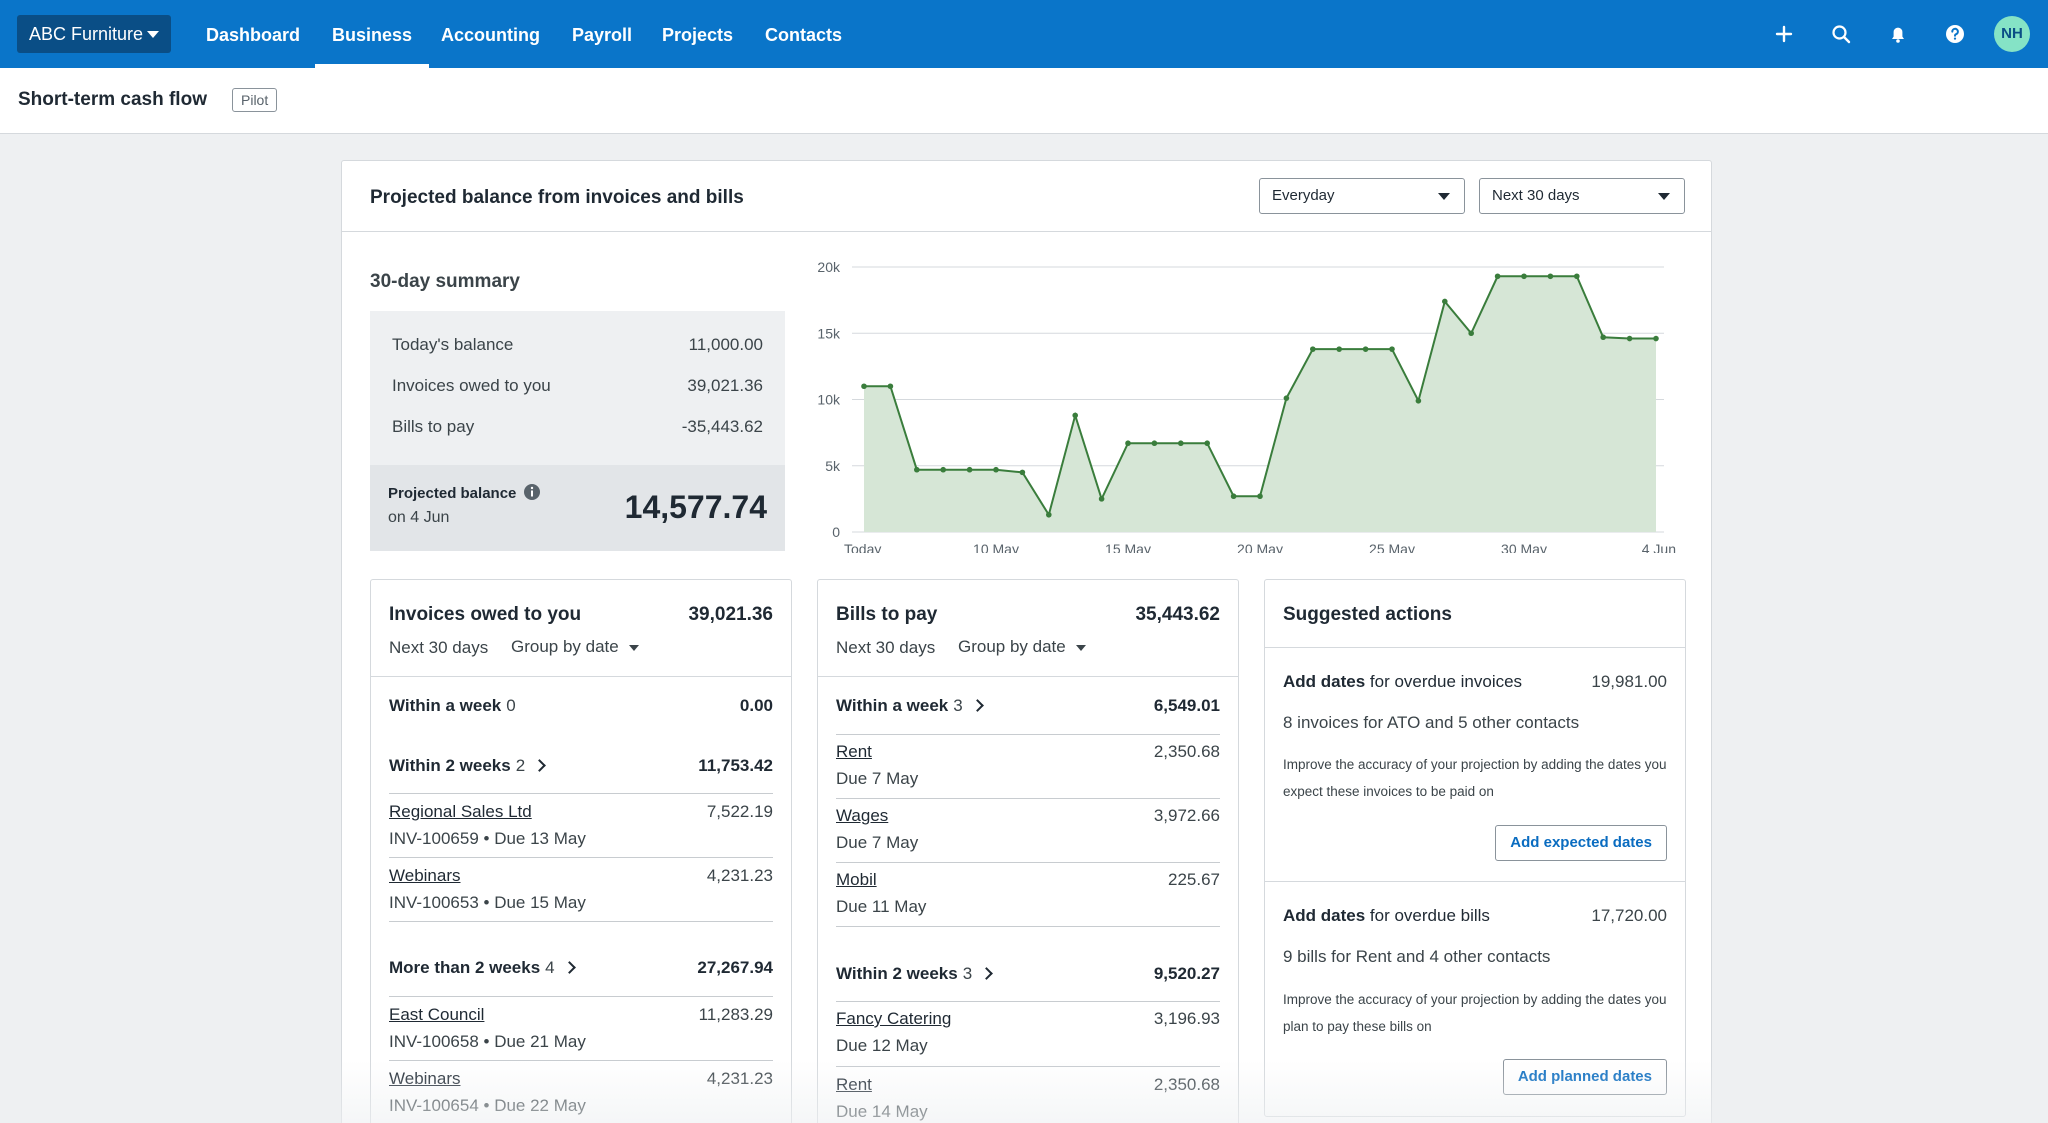  What do you see at coordinates (1028, 709) in the screenshot?
I see `group-within-a-week: Within a week 3 6,549.01` at bounding box center [1028, 709].